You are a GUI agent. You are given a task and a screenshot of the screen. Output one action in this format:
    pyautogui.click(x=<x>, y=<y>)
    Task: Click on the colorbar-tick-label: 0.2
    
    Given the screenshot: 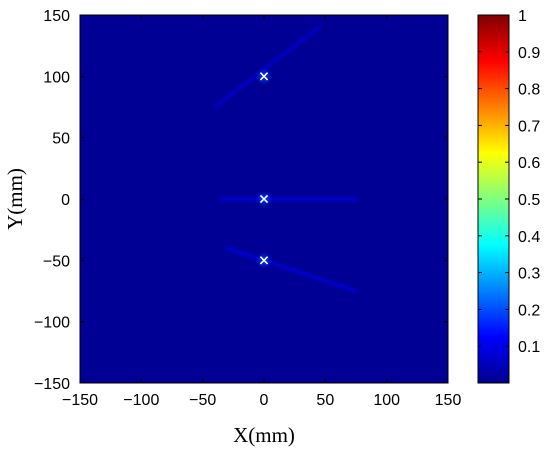 What is the action you would take?
    pyautogui.click(x=529, y=310)
    